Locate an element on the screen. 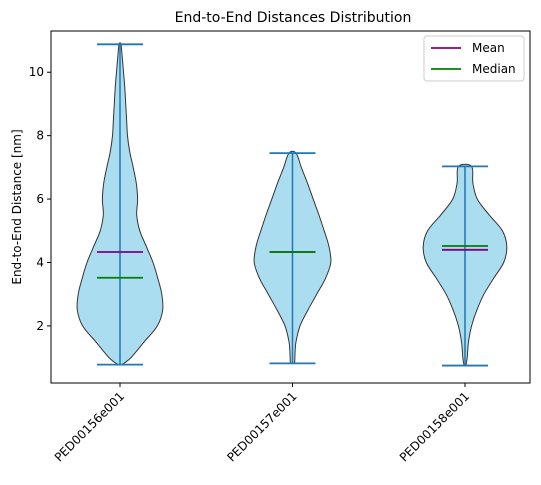 The height and width of the screenshot is (485, 541). x-tick-label: PED00156e001 is located at coordinates (89, 426).